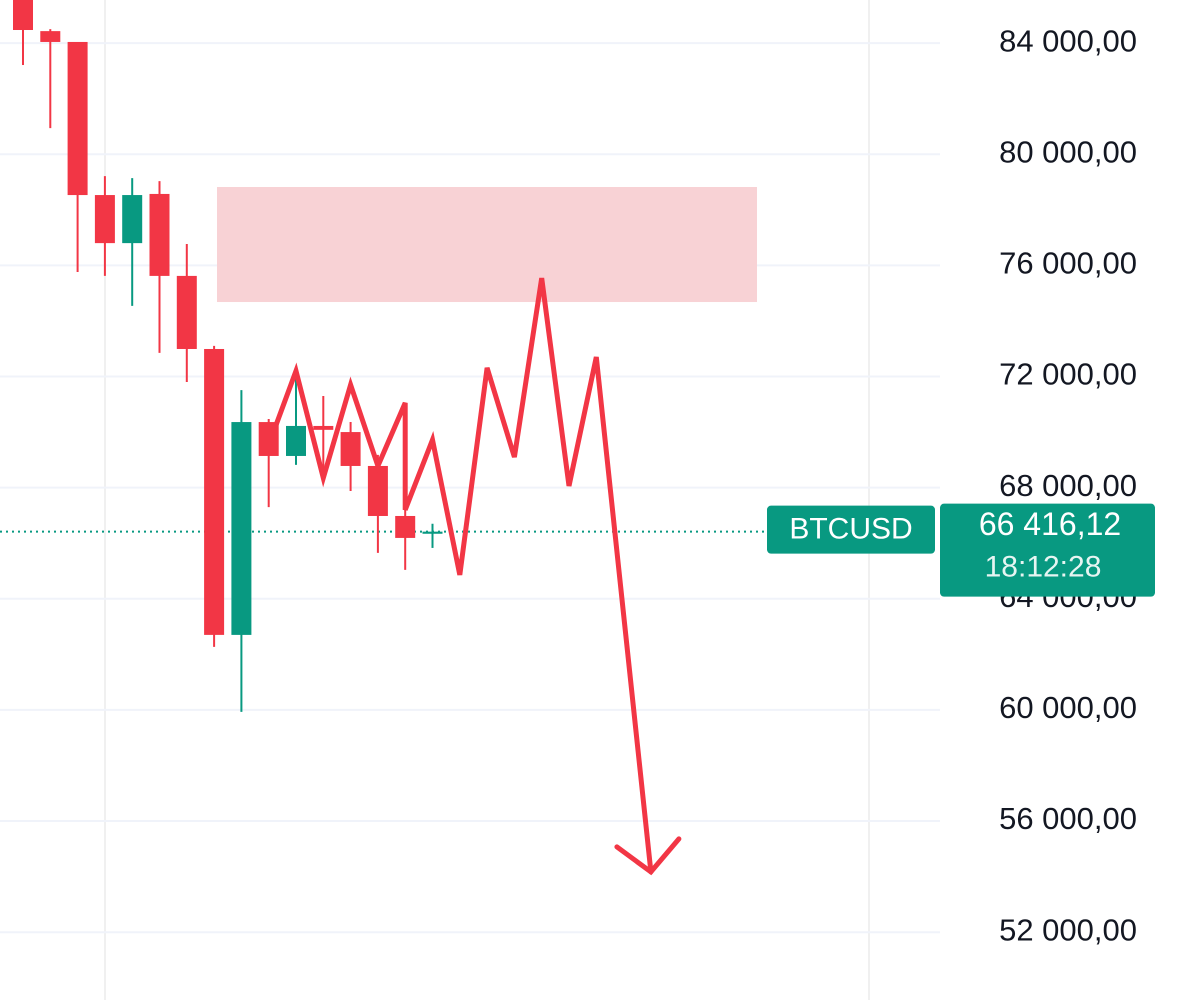 The width and height of the screenshot is (1189, 1000). Describe the element at coordinates (1047, 550) in the screenshot. I see `price-box` at that location.